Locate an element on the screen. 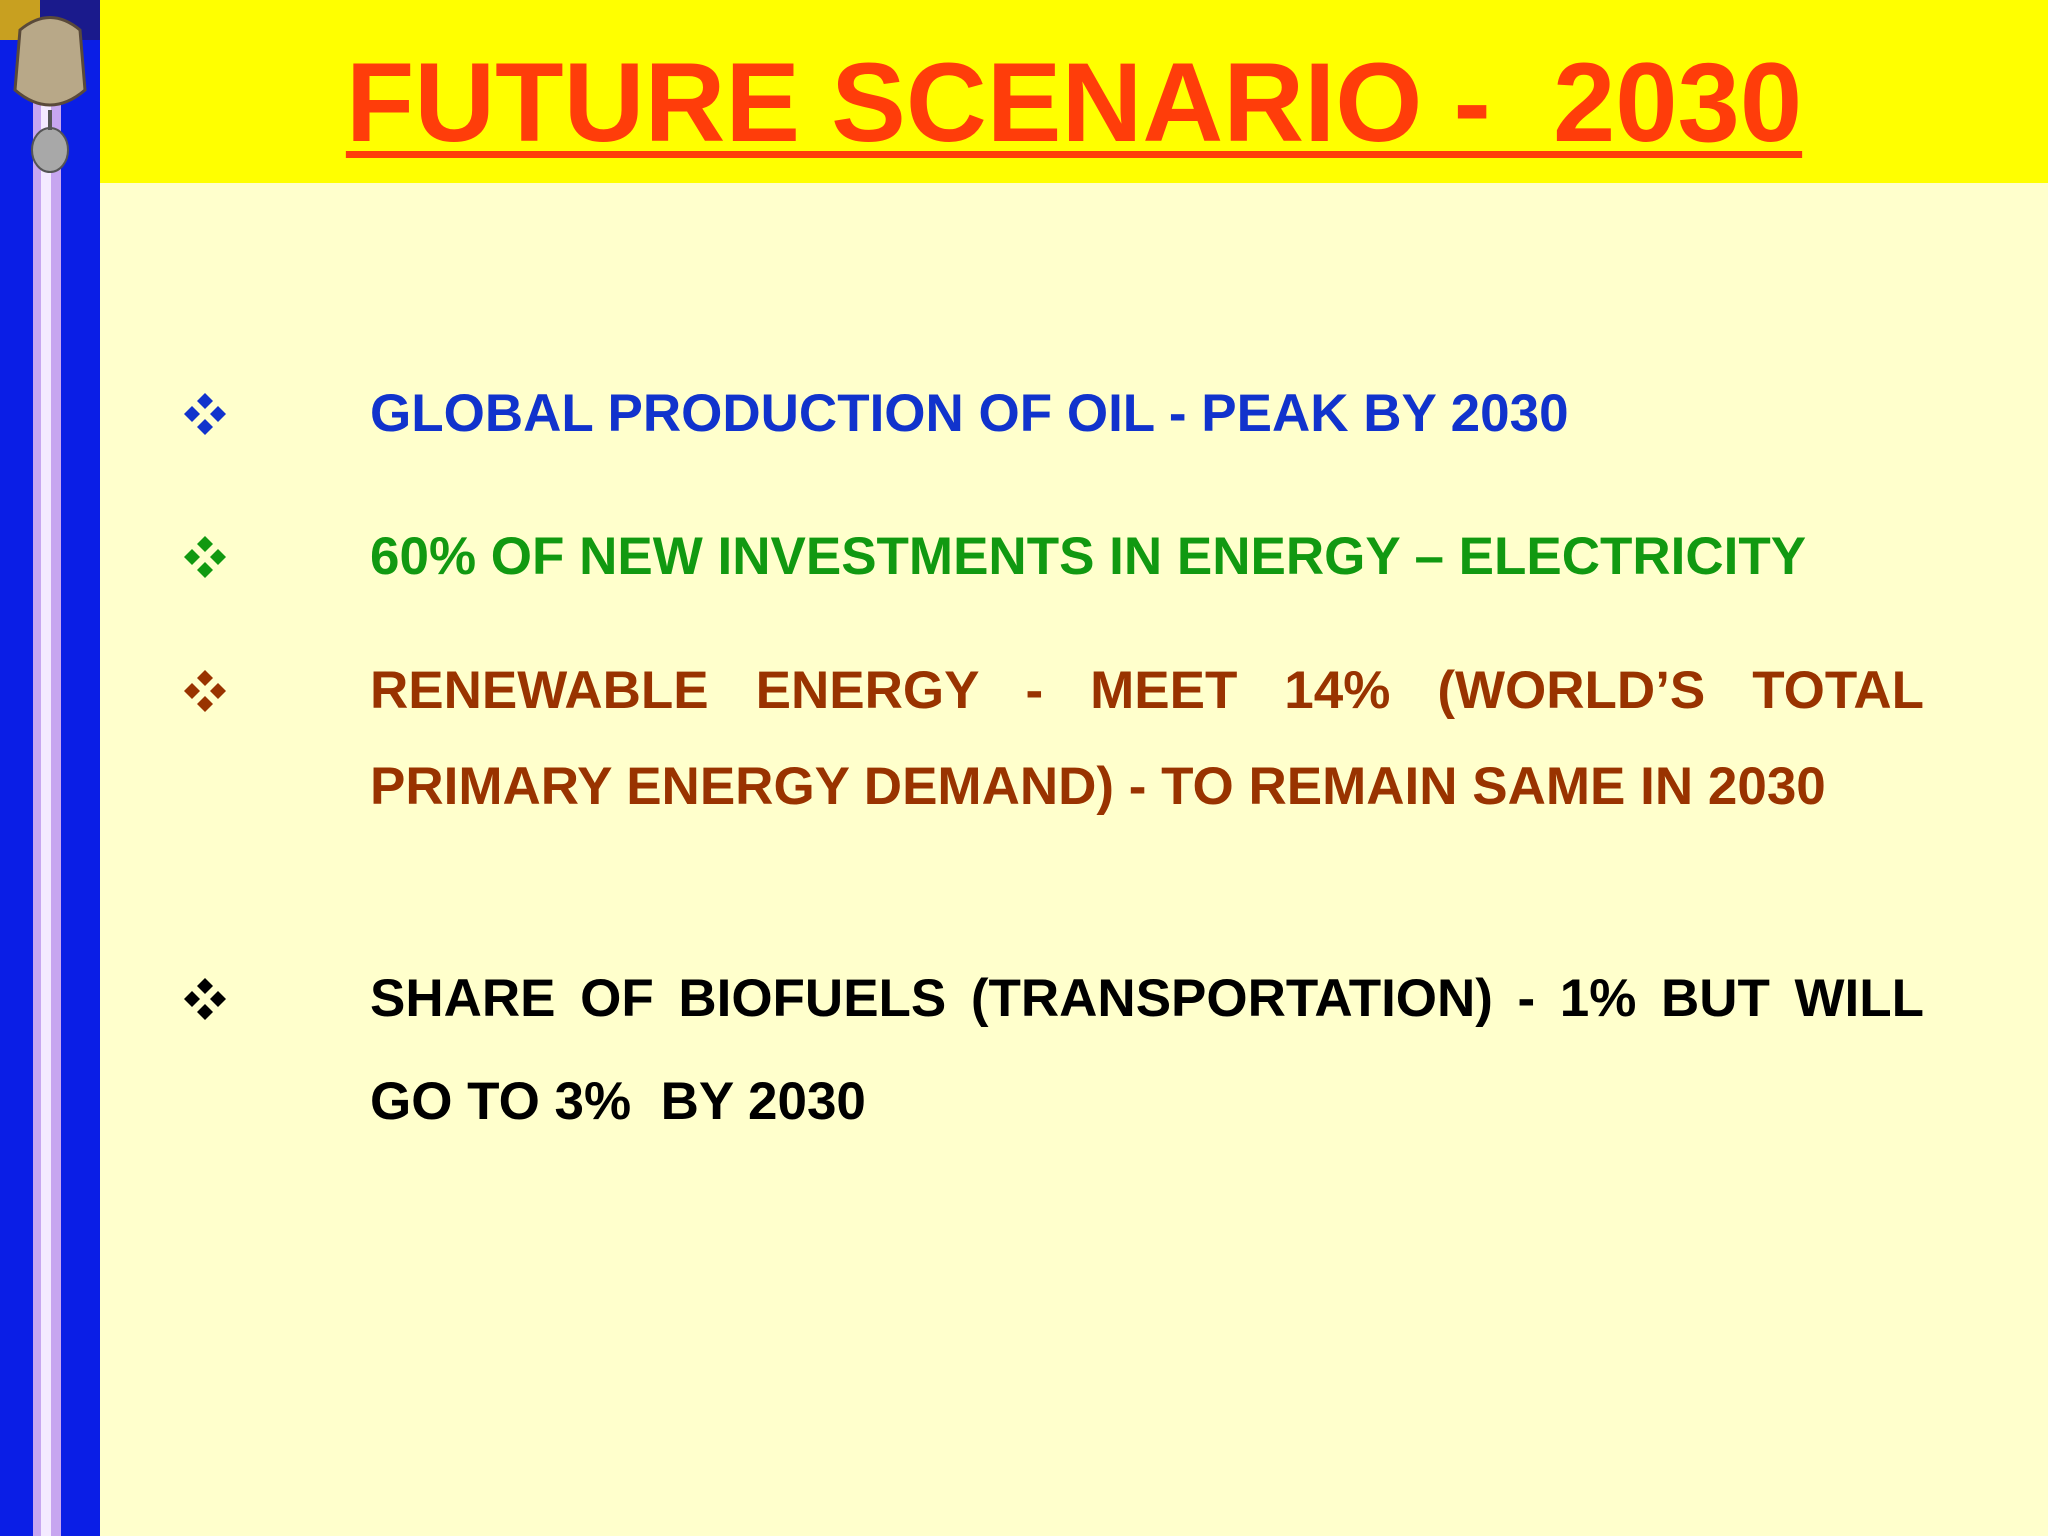 The image size is (2048, 1536). header-band is located at coordinates (1074, 91).